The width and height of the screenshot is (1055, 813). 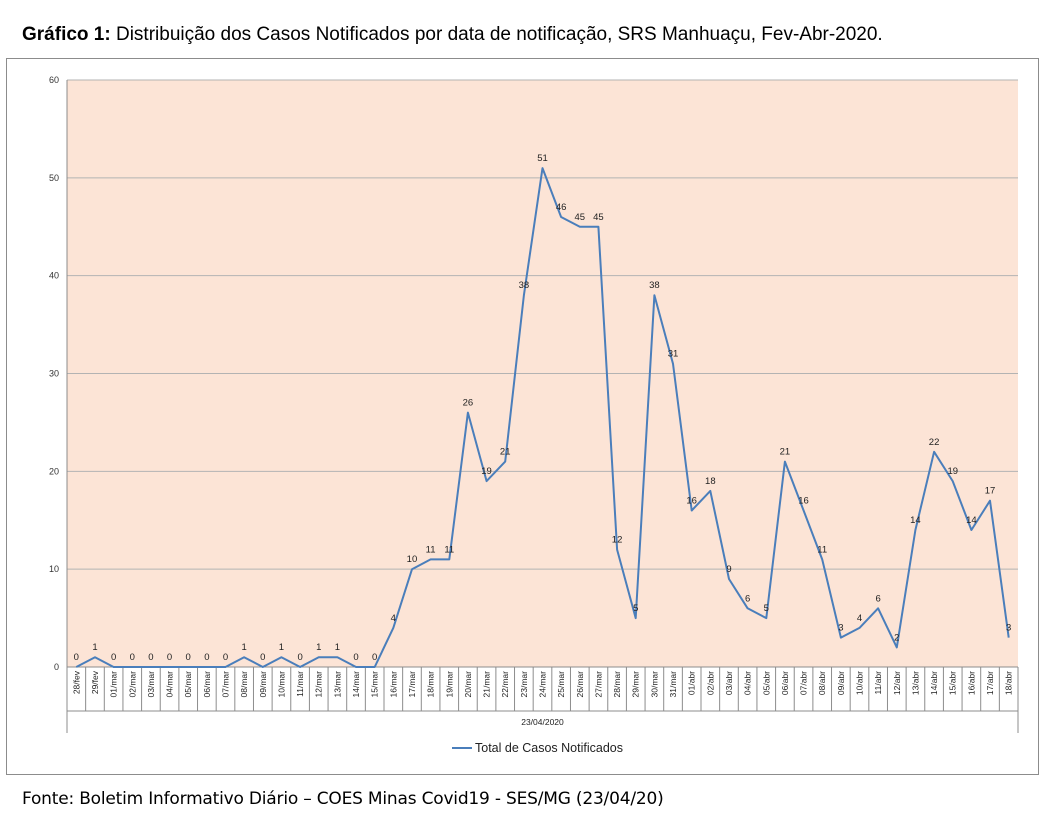 What do you see at coordinates (188, 684) in the screenshot?
I see `x-tick-label: 05/mar` at bounding box center [188, 684].